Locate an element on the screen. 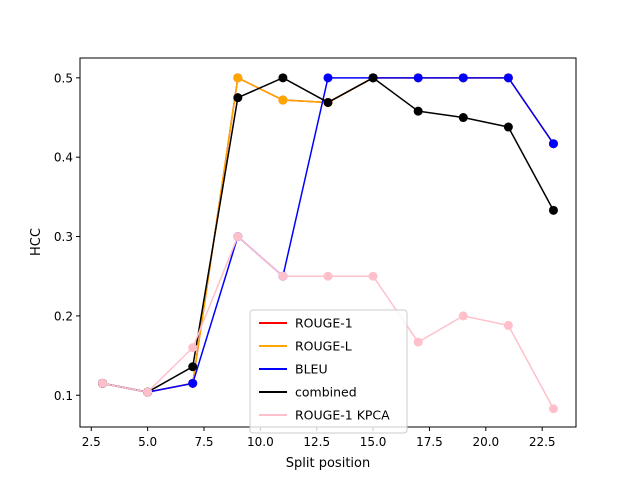  x-axis-ticks: 2.5 5.0 7.5 10.0 12.5 15.0 17.5 20.0 22.5 is located at coordinates (319, 438).